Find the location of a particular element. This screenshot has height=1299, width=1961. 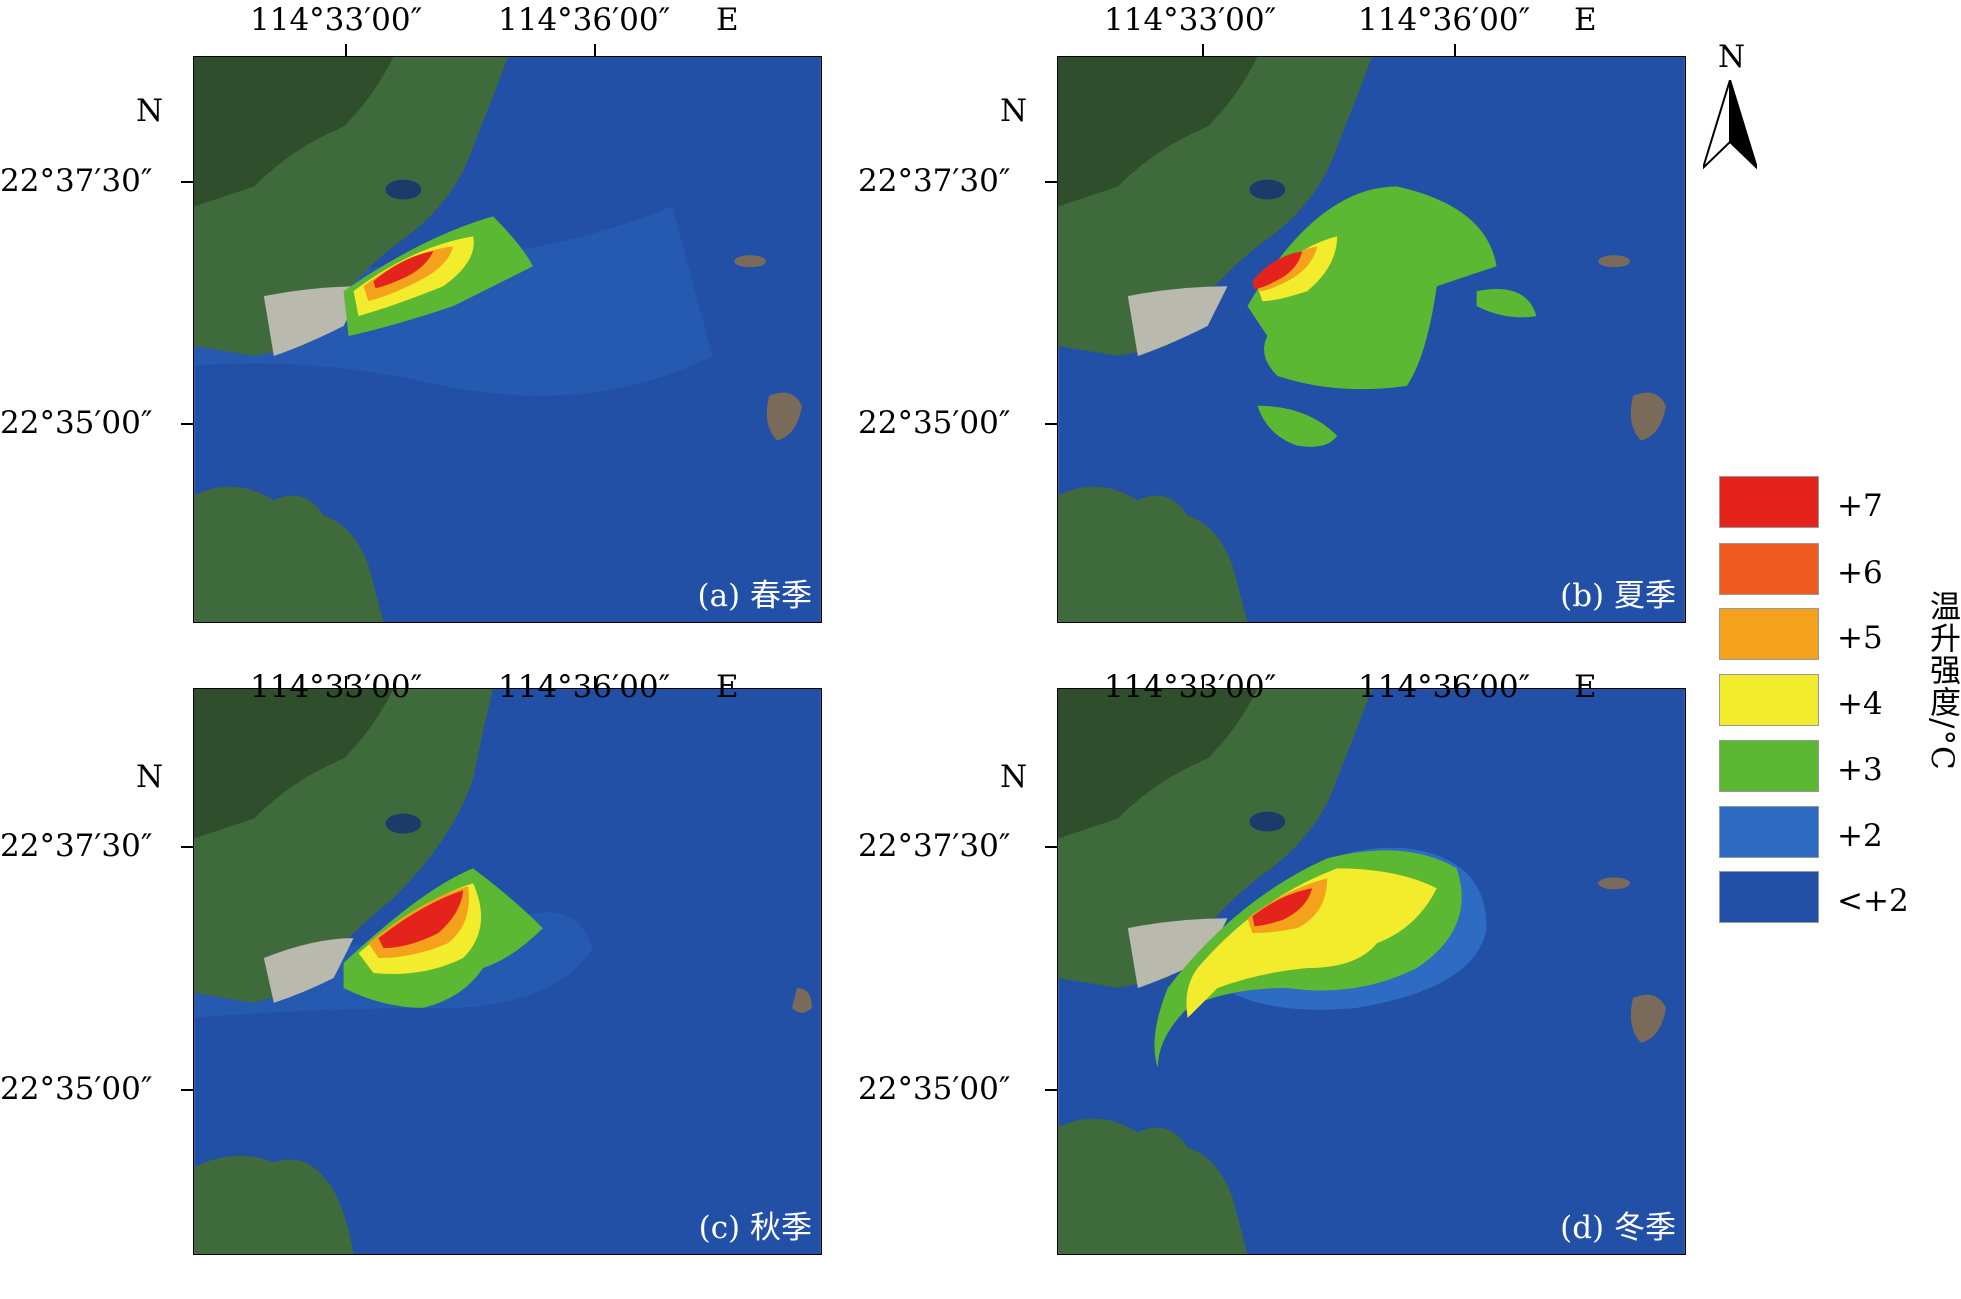

lon-label-2-d: 114°36′00″ is located at coordinates (1444, 687).